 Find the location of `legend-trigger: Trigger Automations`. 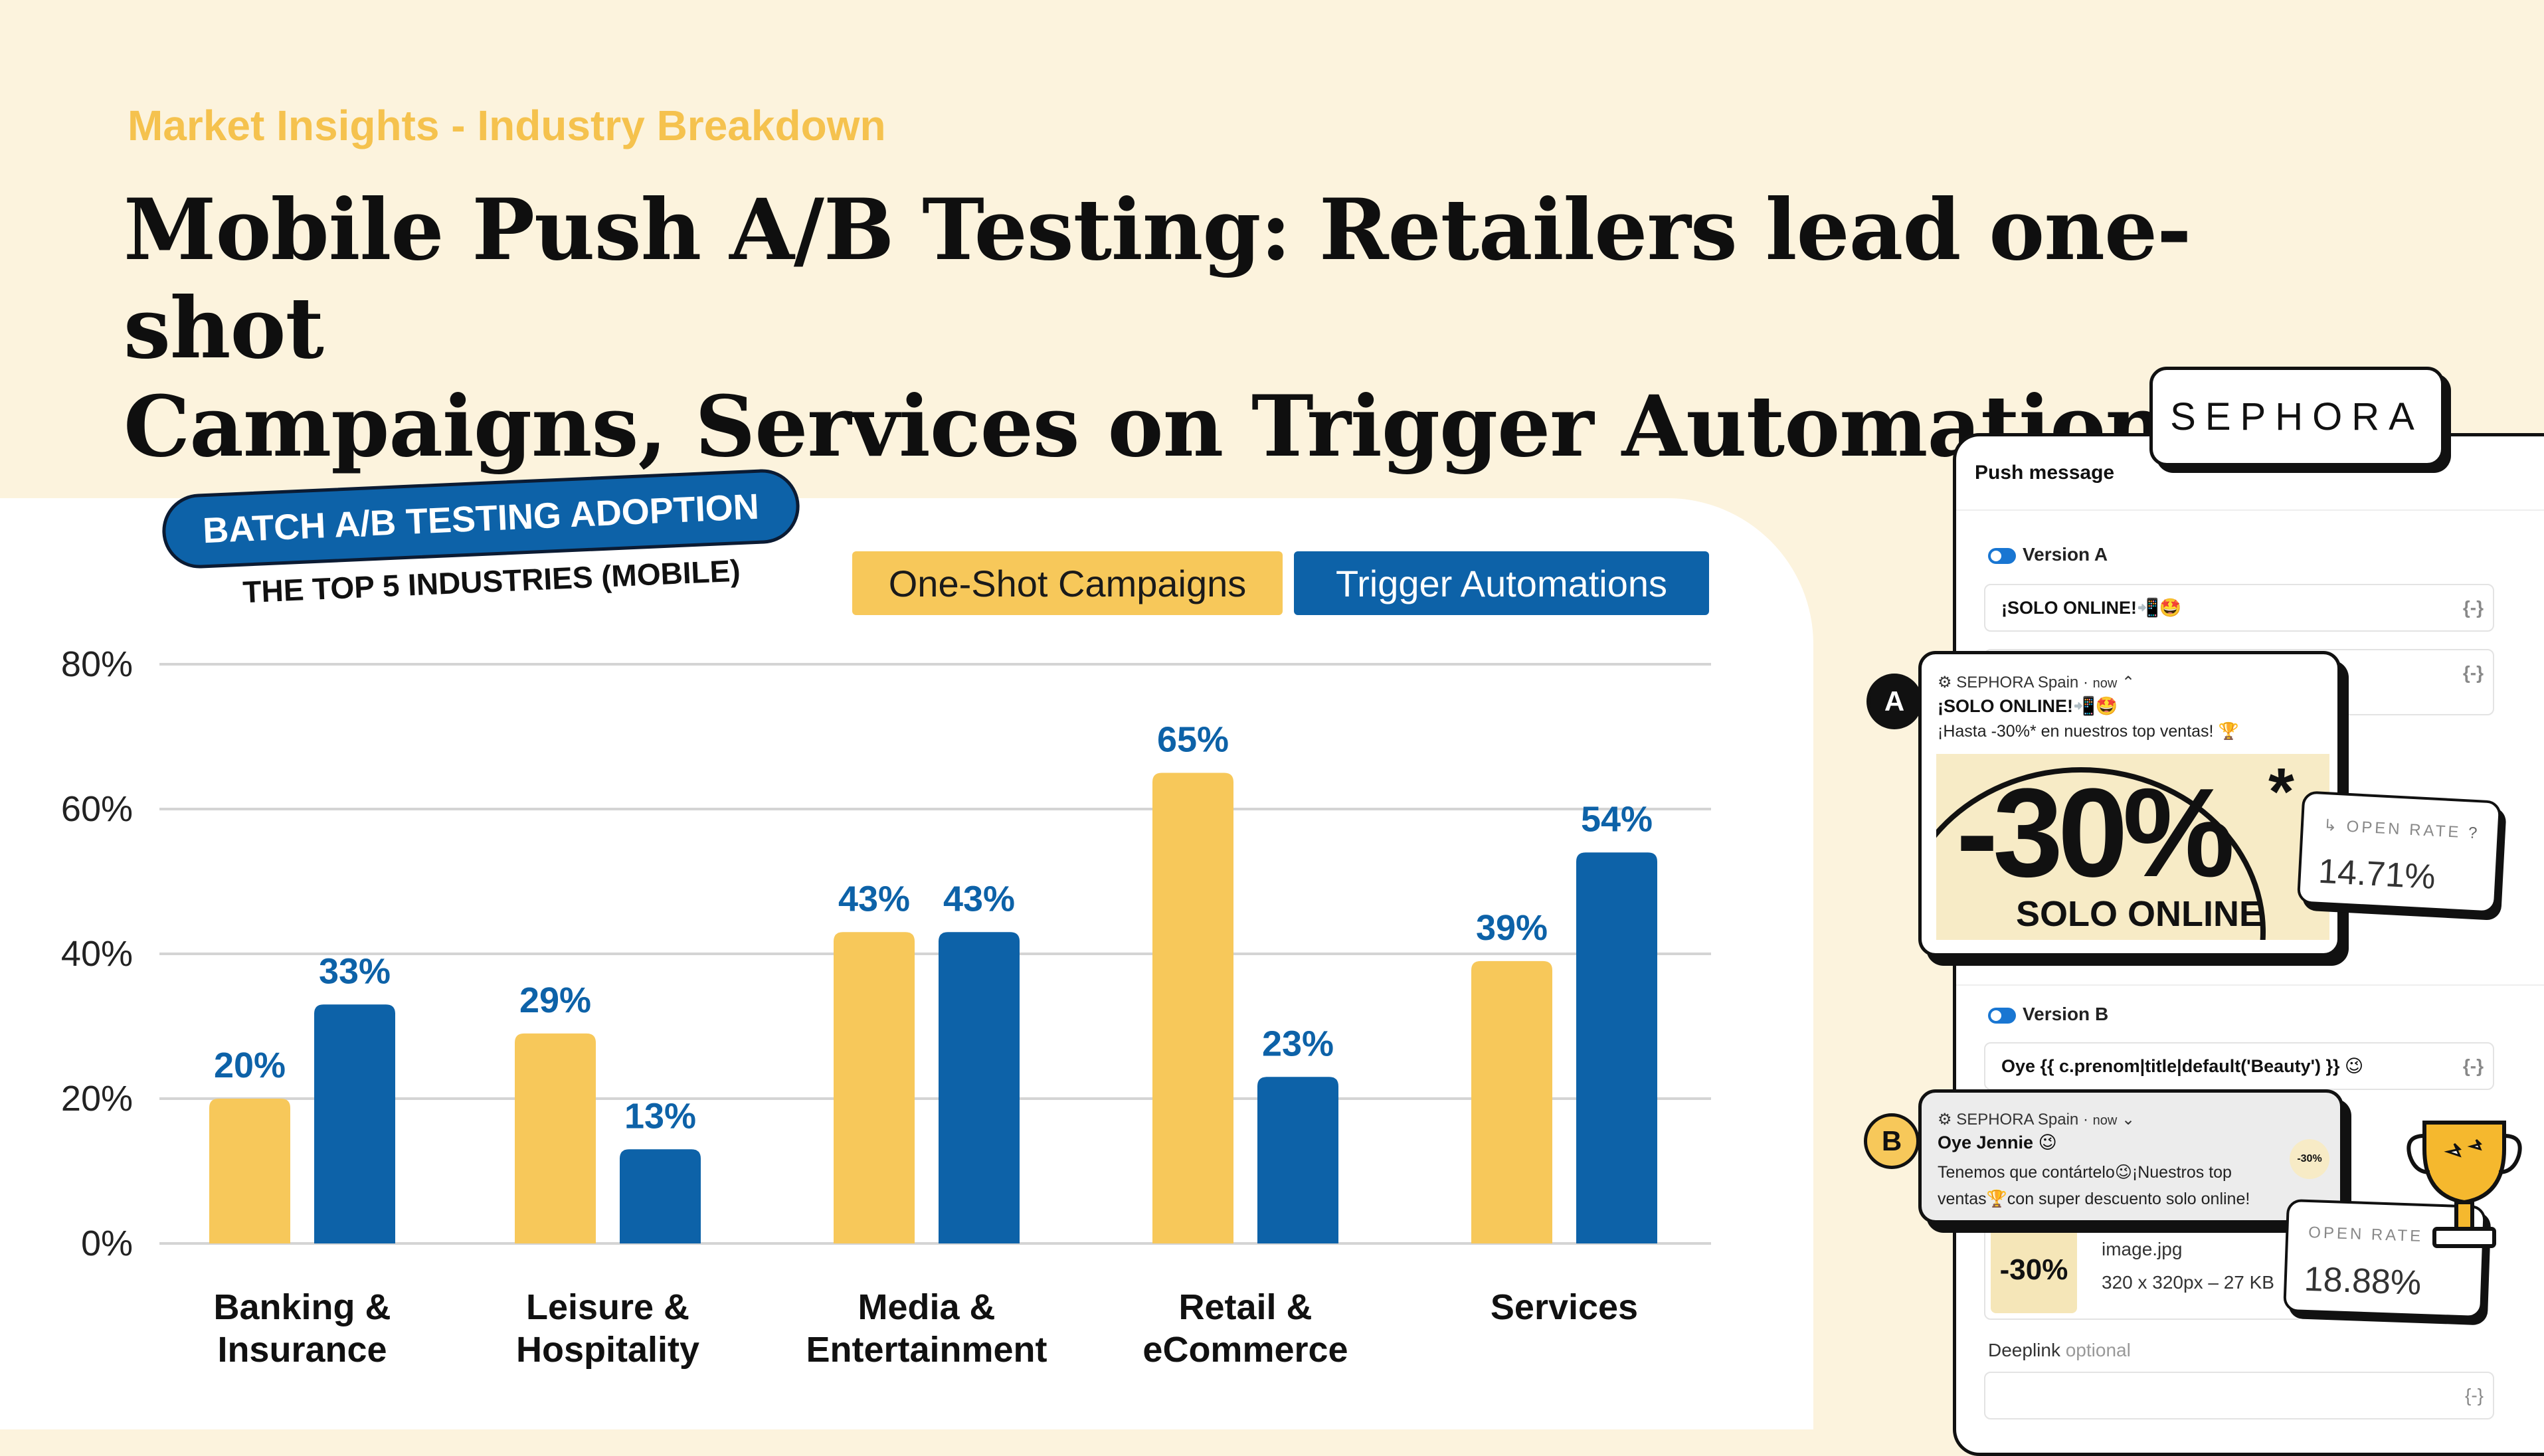

legend-trigger: Trigger Automations is located at coordinates (1501, 583).